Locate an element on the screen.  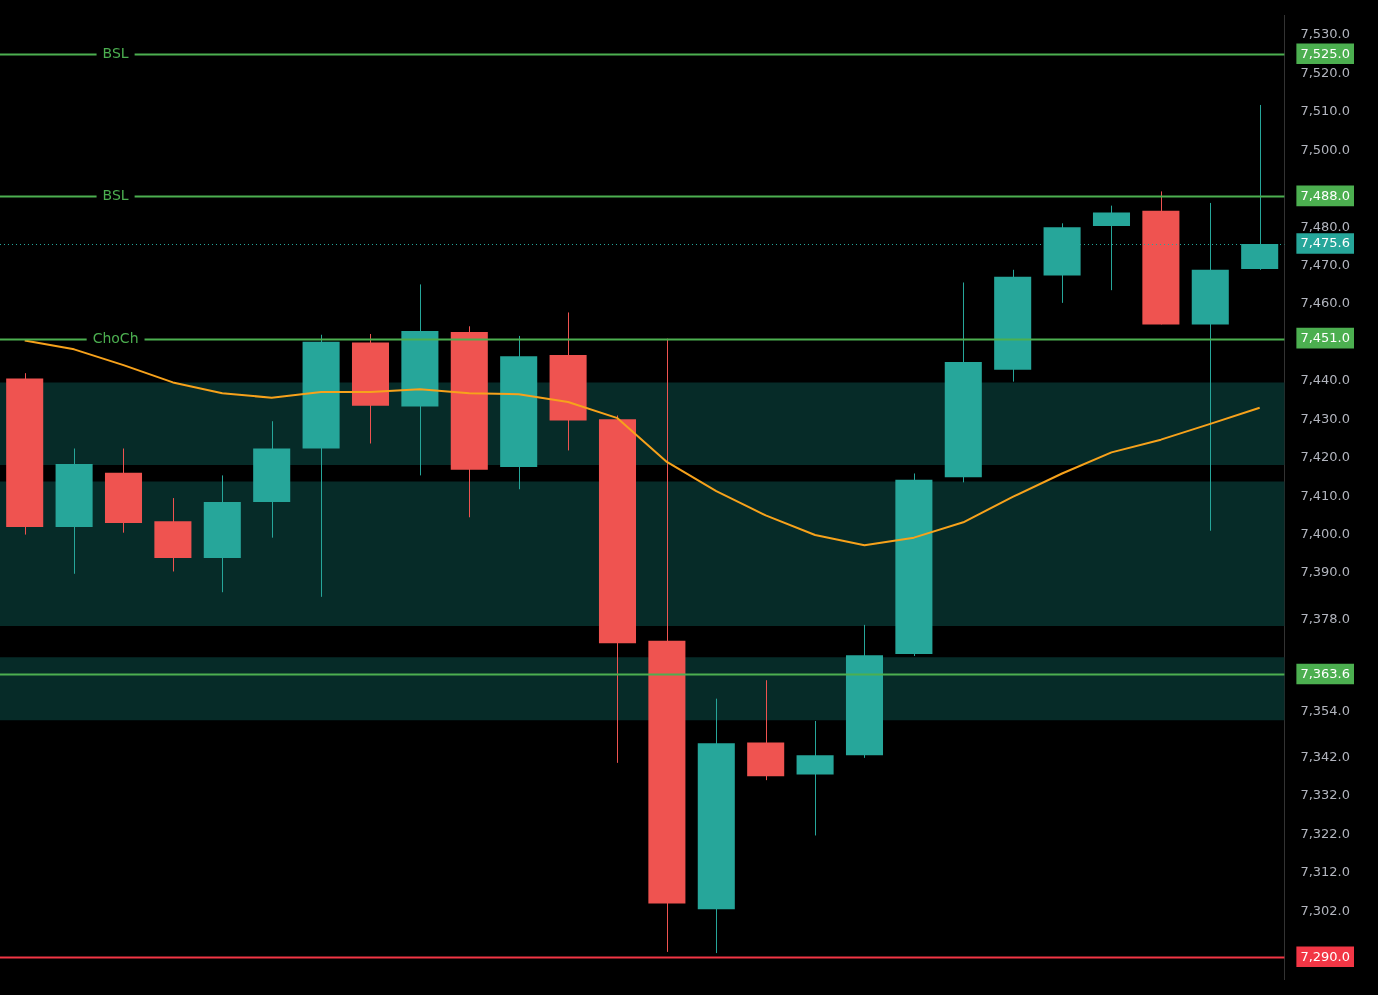
y-tick-label: 7,302.0 is located at coordinates (1325, 910).